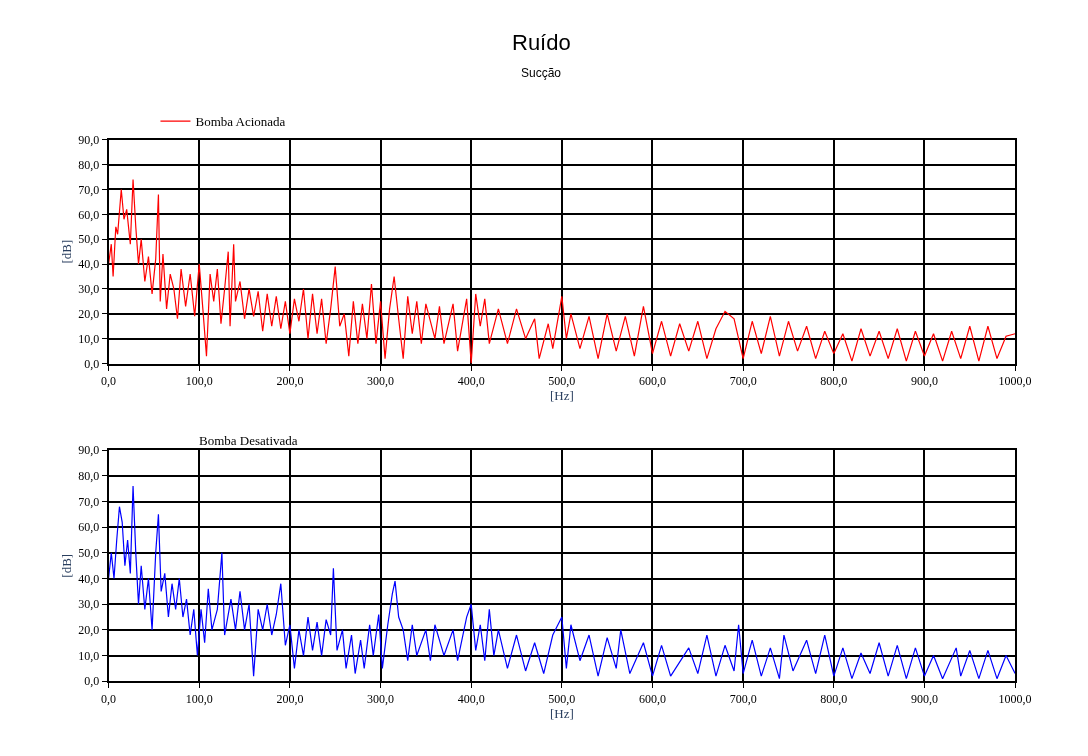  I want to click on chart-title: Ruído, so click(541, 42).